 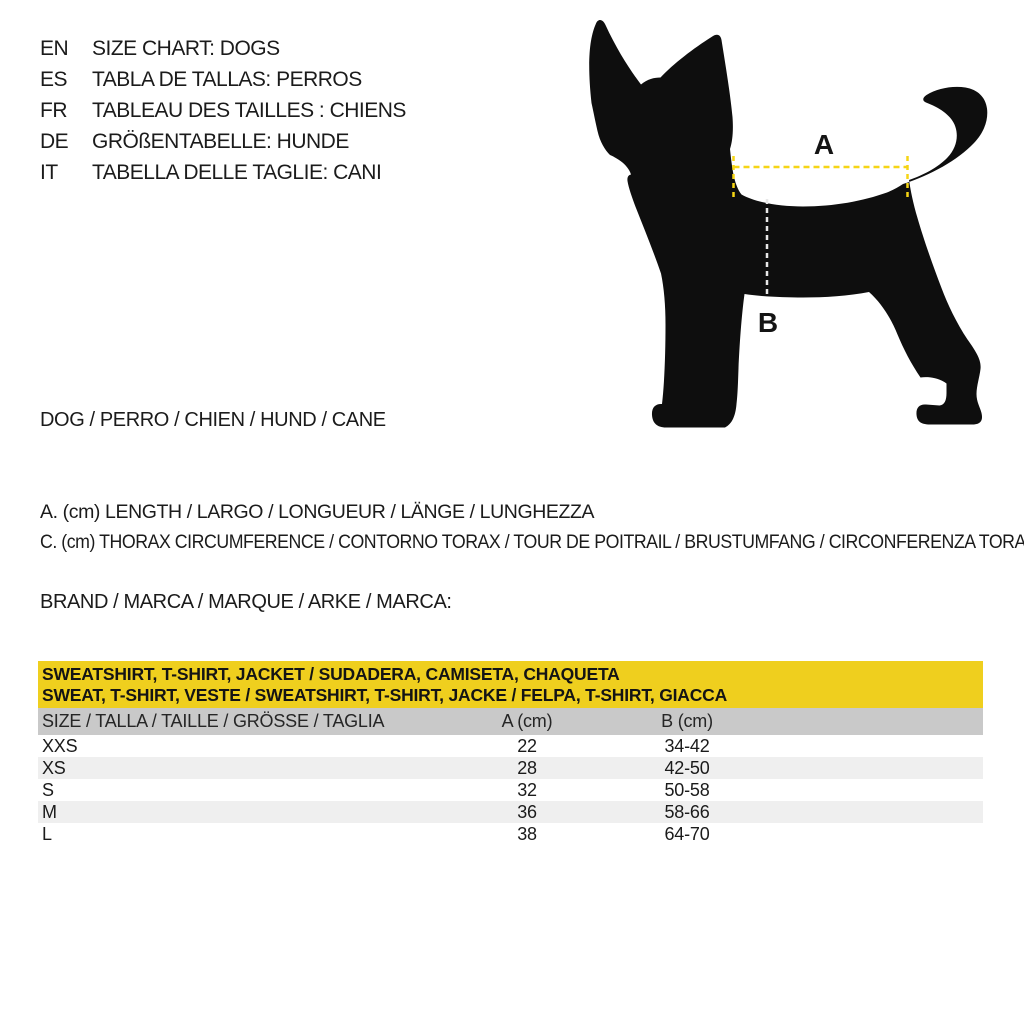 I want to click on cell-b: 50-58, so click(x=687, y=789).